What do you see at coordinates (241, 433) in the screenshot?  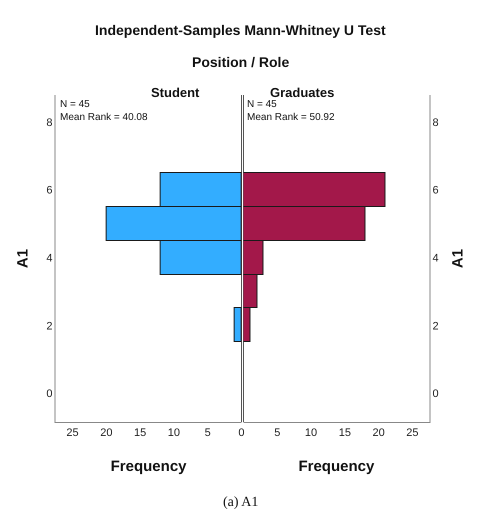 I see `x-tick-label: 0` at bounding box center [241, 433].